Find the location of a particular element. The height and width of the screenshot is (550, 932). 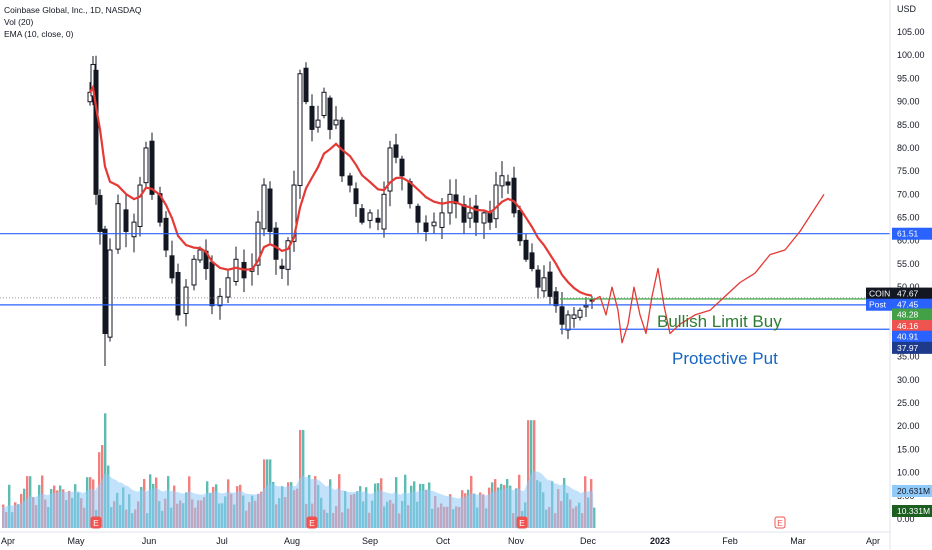

projection-path is located at coordinates (708, 268).